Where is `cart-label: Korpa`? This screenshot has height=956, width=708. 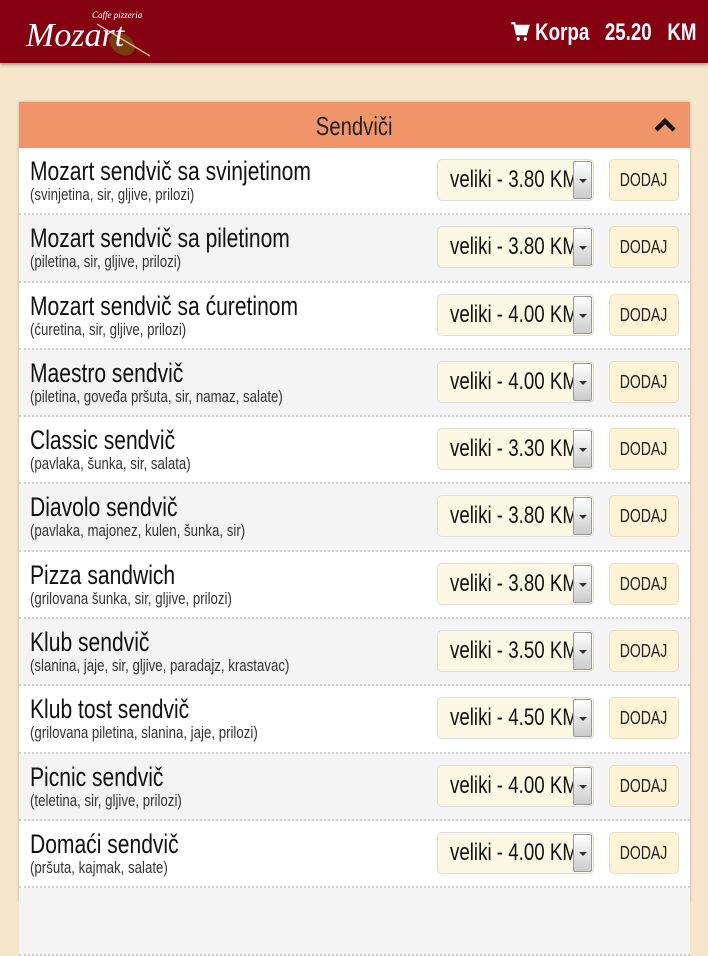 cart-label: Korpa is located at coordinates (561, 32).